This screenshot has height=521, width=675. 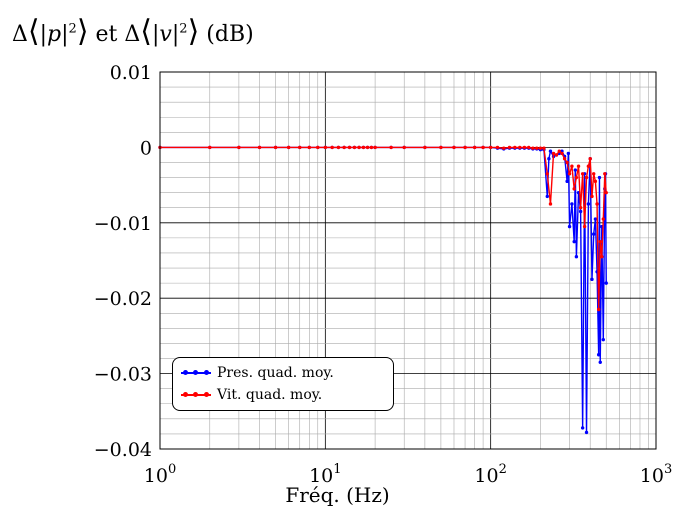 What do you see at coordinates (196, 395) in the screenshot?
I see `legend-swatch-velocity` at bounding box center [196, 395].